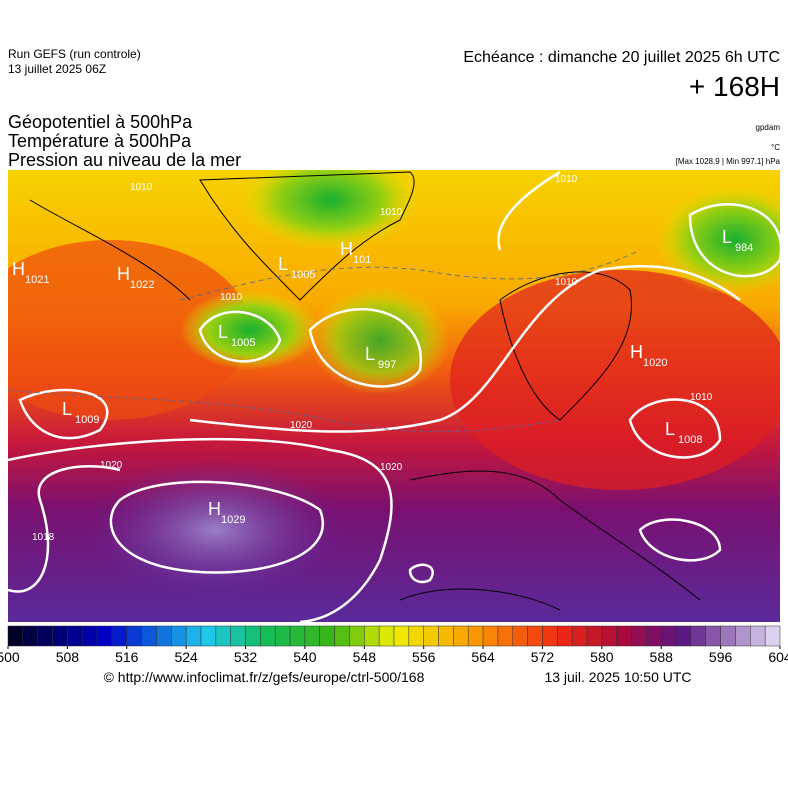 This screenshot has width=788, height=789. What do you see at coordinates (728, 161) in the screenshot?
I see `unit: [Max 1028.9 | Min 997.1] hPa` at bounding box center [728, 161].